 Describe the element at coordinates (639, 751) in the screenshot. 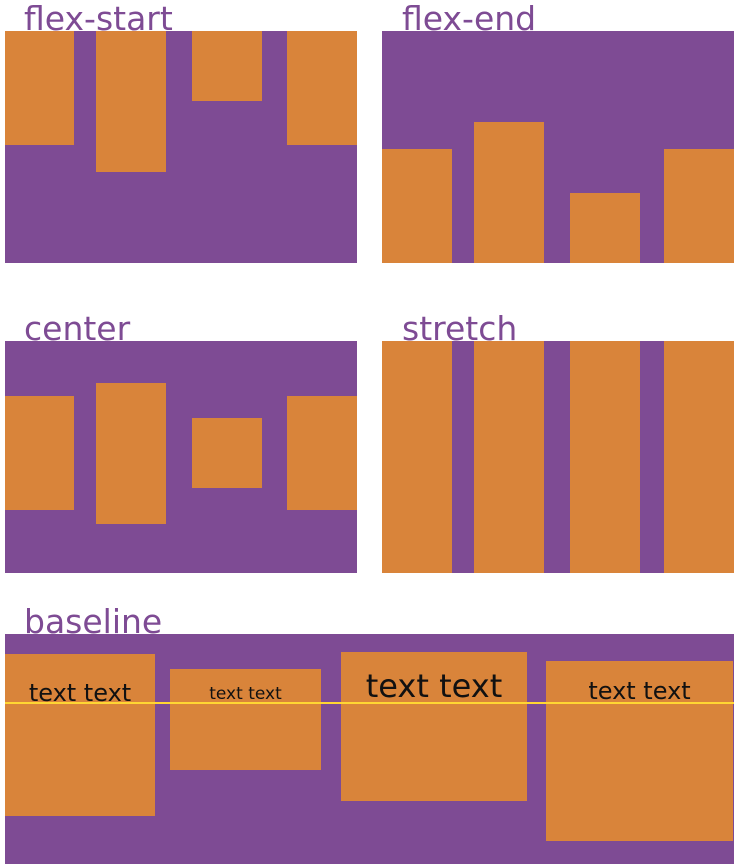

I see `baseline-item-4: text text` at that location.